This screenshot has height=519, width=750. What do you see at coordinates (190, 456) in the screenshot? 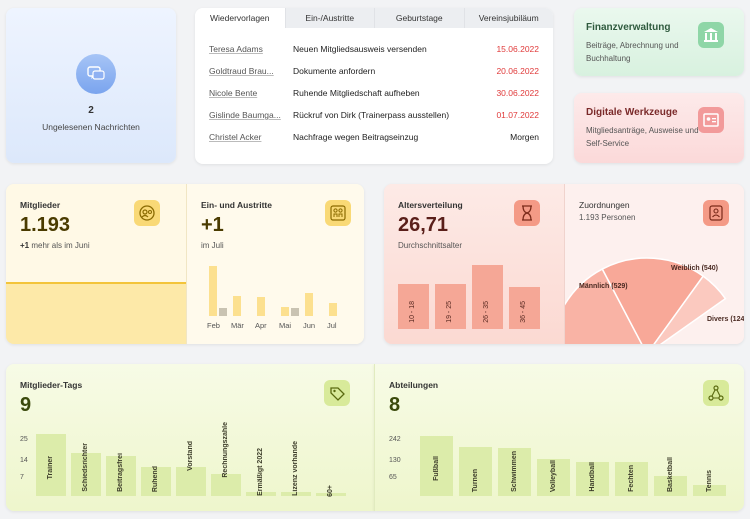
I see `tick-label: Vorstand` at bounding box center [190, 456].